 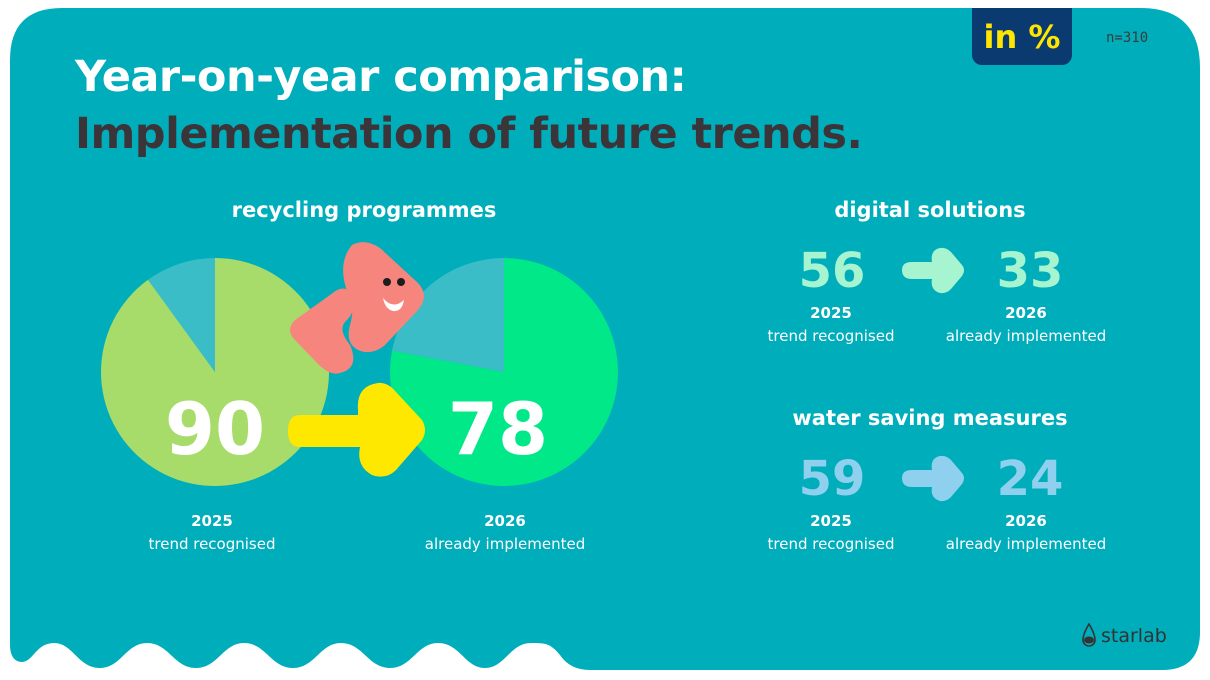 I want to click on water-value-2025: 59, so click(x=832, y=479).